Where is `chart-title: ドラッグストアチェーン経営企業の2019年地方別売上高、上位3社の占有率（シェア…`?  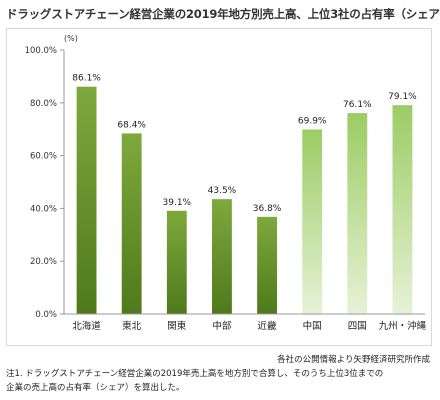
chart-title: ドラッグストアチェーン経営企業の2019年地方別売上高、上位3社の占有率（シェア… is located at coordinates (223, 14).